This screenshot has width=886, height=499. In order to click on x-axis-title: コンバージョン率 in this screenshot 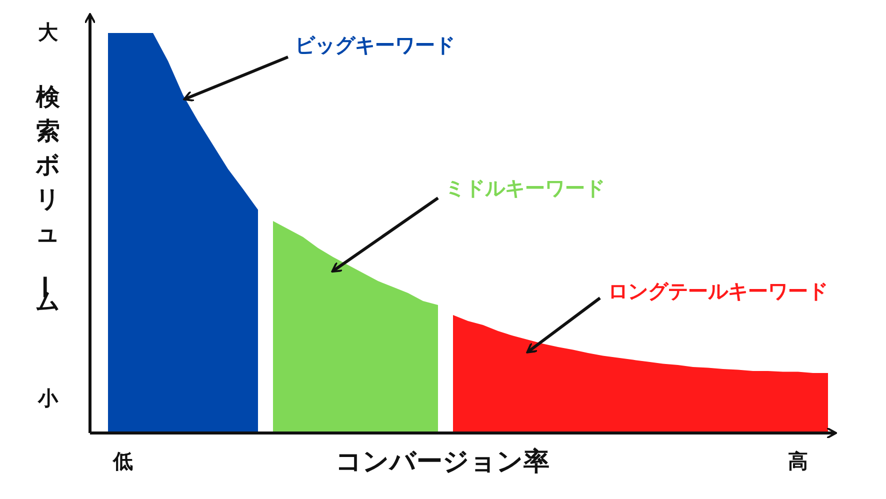, I will do `click(443, 462)`.